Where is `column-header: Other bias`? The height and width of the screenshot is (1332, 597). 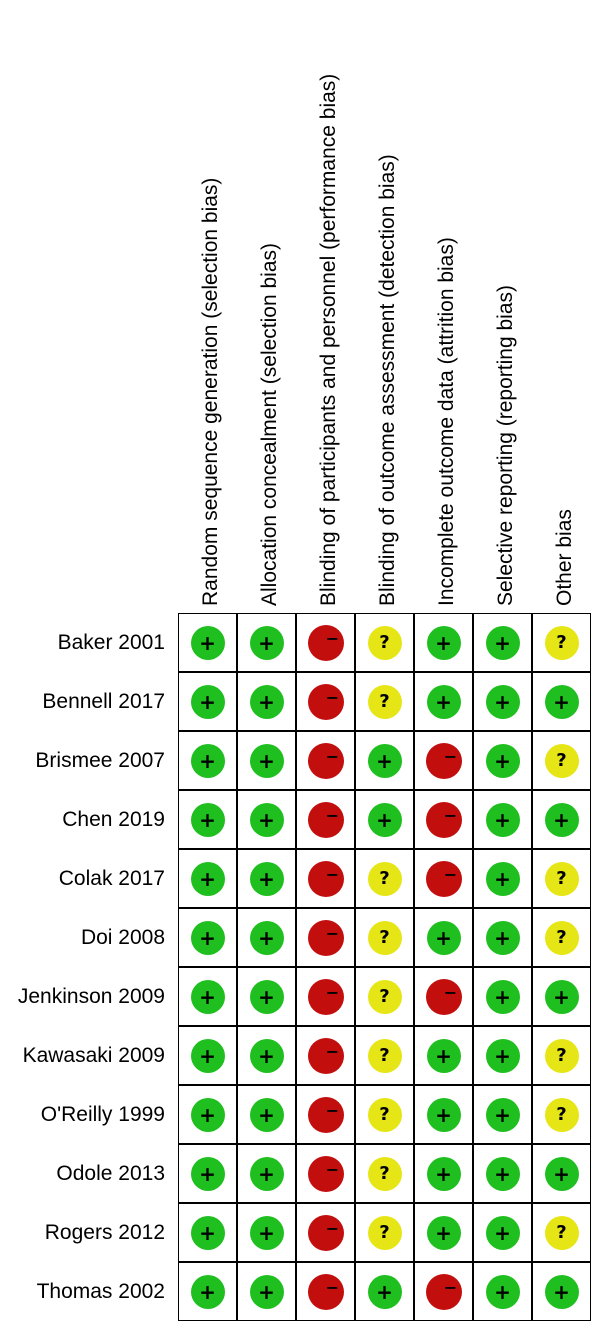 column-header: Other bias is located at coordinates (564, 557).